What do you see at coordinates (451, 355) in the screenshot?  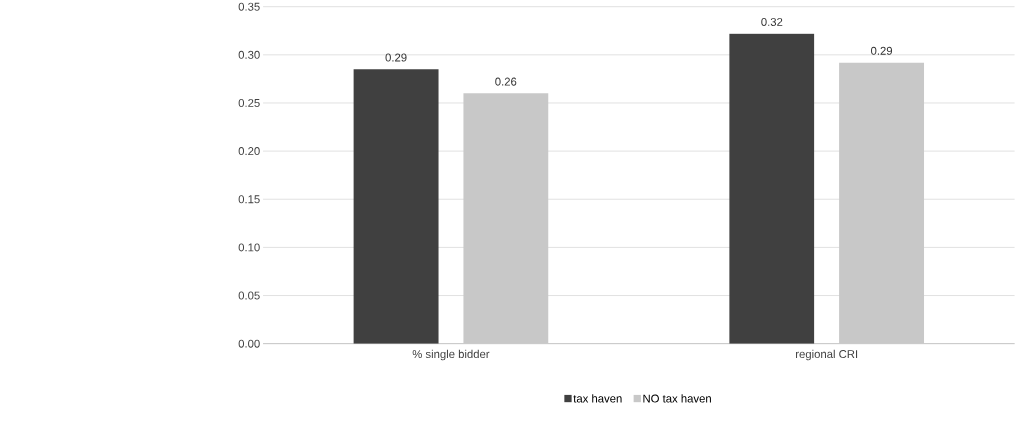 I see `x-tick-label: % single bidder` at bounding box center [451, 355].